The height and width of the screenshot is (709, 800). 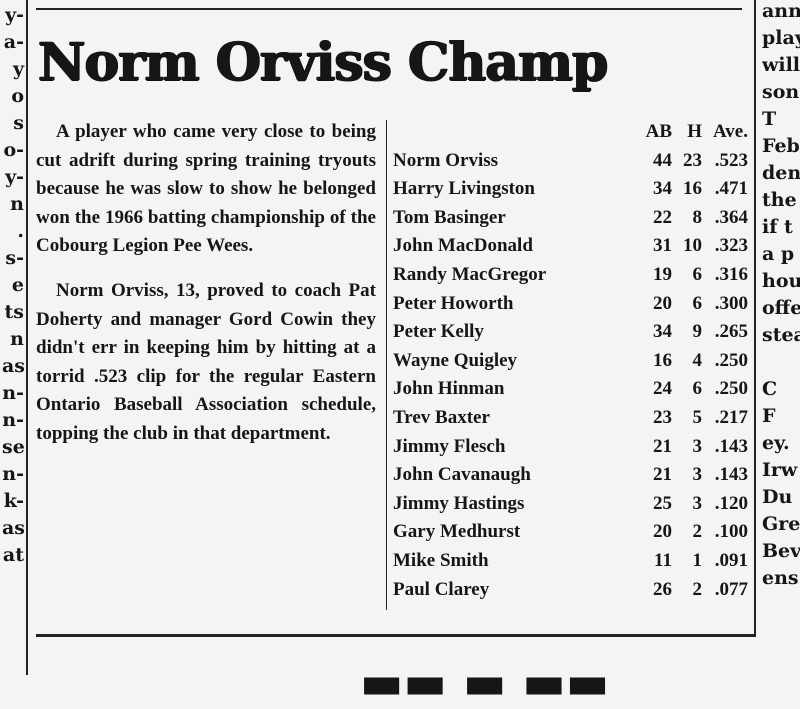 What do you see at coordinates (570, 332) in the screenshot?
I see `table-row: Peter Kelly 34 9 .265` at bounding box center [570, 332].